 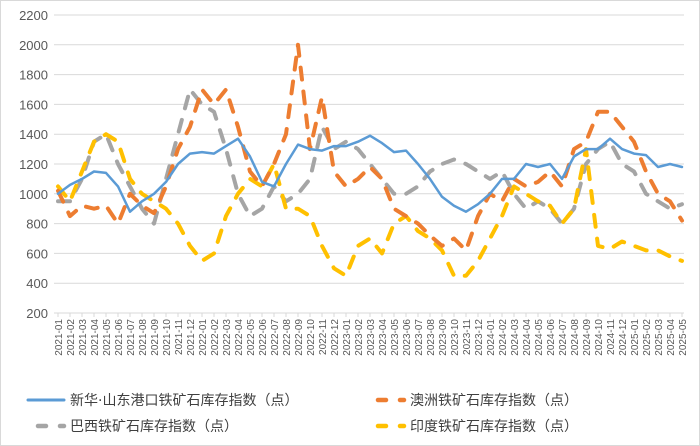 I want to click on x-tick-label: 2022-03, so click(x=227, y=337).